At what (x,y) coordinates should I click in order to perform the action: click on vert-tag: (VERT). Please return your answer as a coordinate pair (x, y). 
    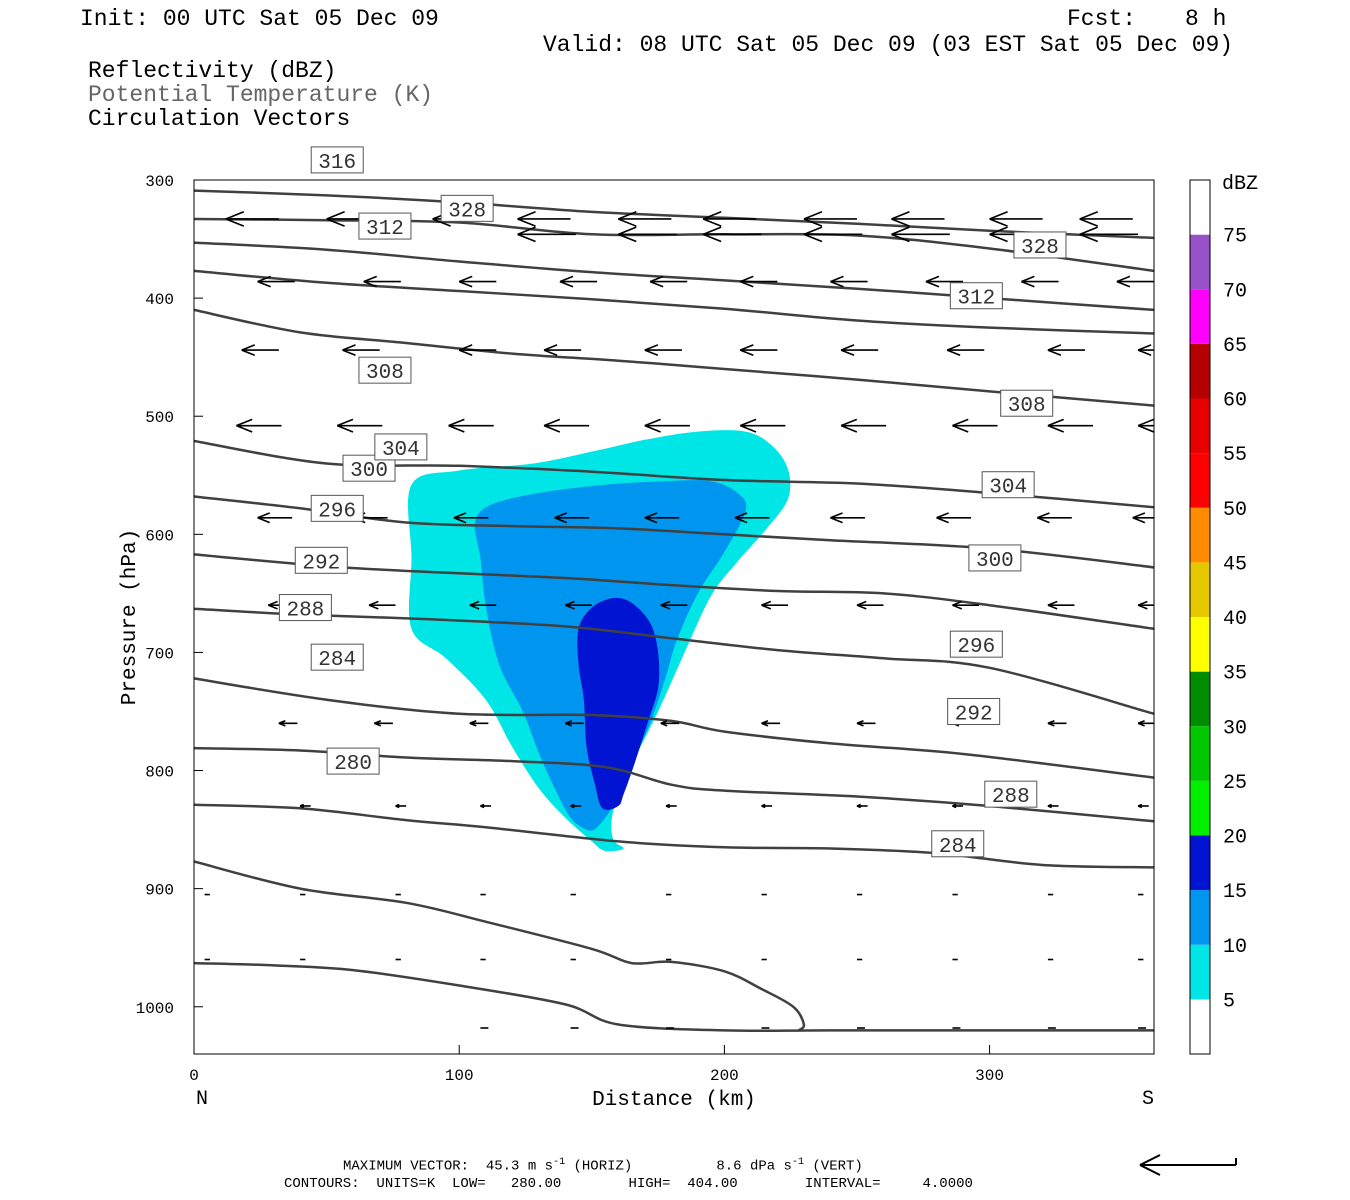
    Looking at the image, I should click on (837, 1166).